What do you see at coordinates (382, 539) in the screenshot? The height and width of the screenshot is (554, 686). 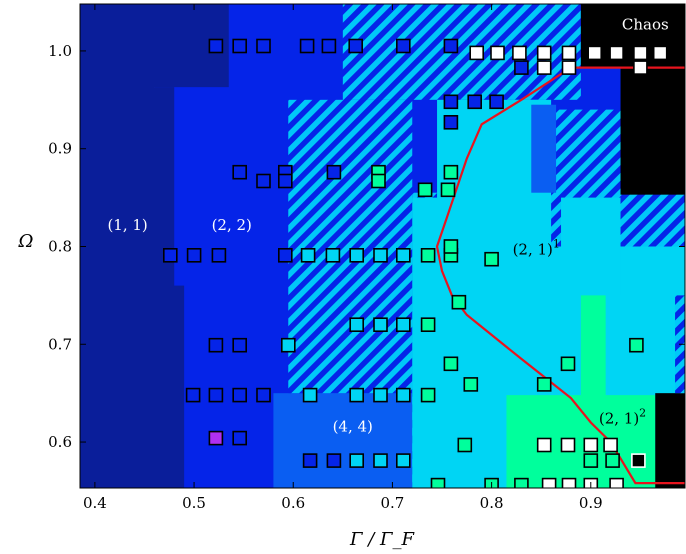 I see `x-axis-label: Γ / Γ_F` at bounding box center [382, 539].